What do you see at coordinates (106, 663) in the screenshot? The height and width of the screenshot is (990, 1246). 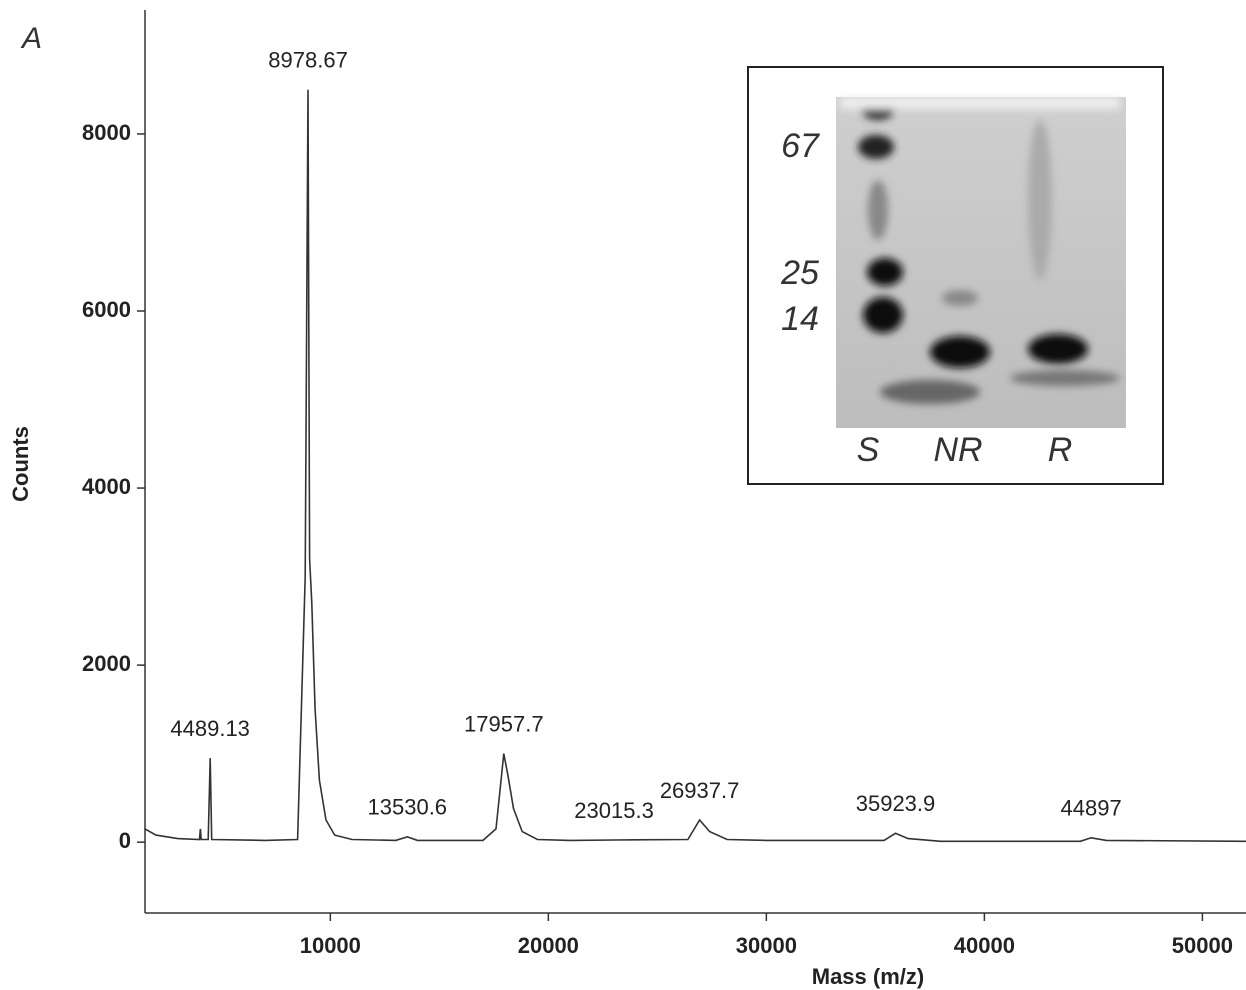 I see `y-tick-label: 2000` at bounding box center [106, 663].